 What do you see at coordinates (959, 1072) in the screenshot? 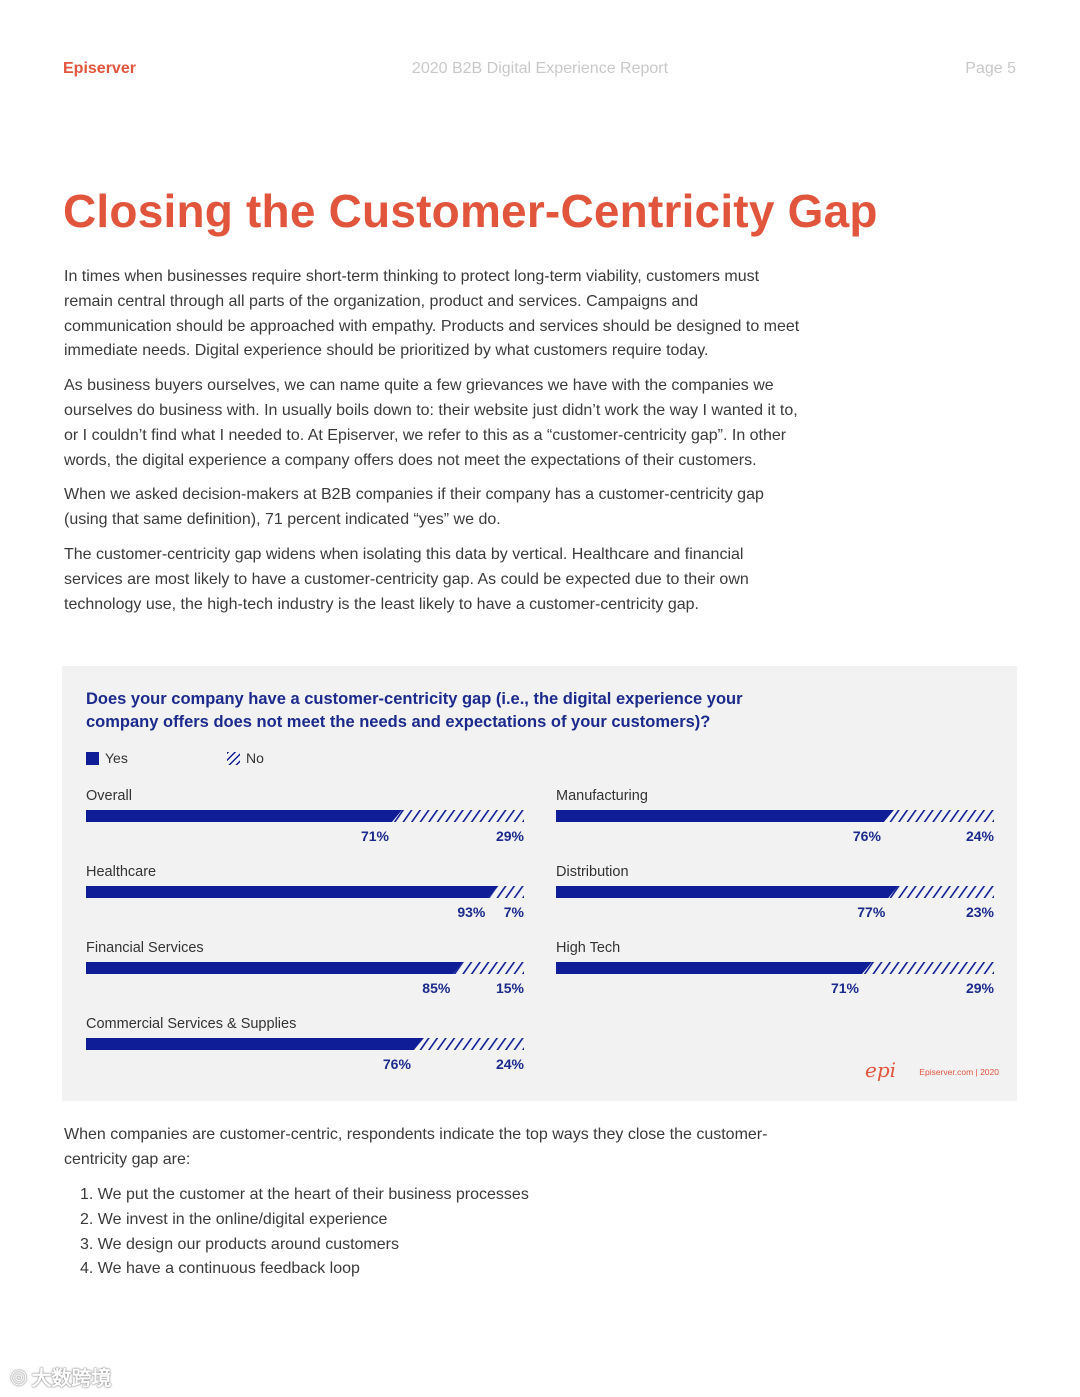
I see `footer-site: Episerver.com | 2020` at bounding box center [959, 1072].